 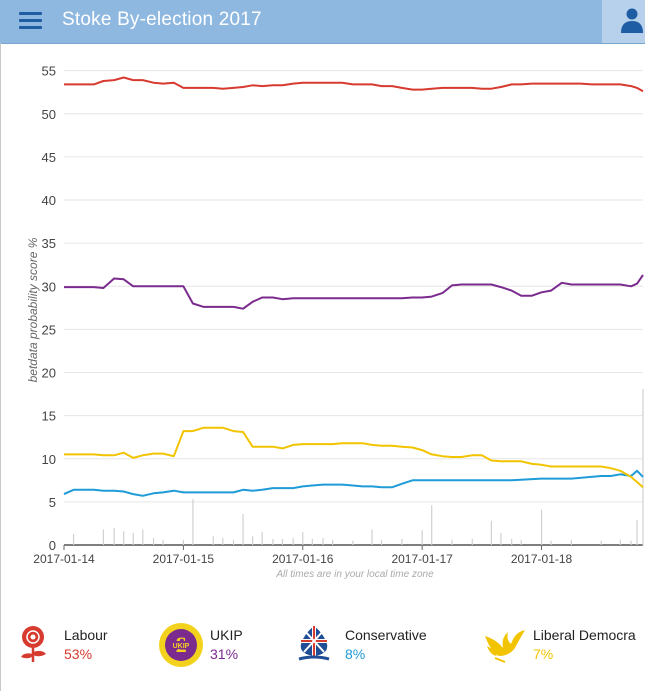 I want to click on conservative-tree-icon, so click(x=314, y=643).